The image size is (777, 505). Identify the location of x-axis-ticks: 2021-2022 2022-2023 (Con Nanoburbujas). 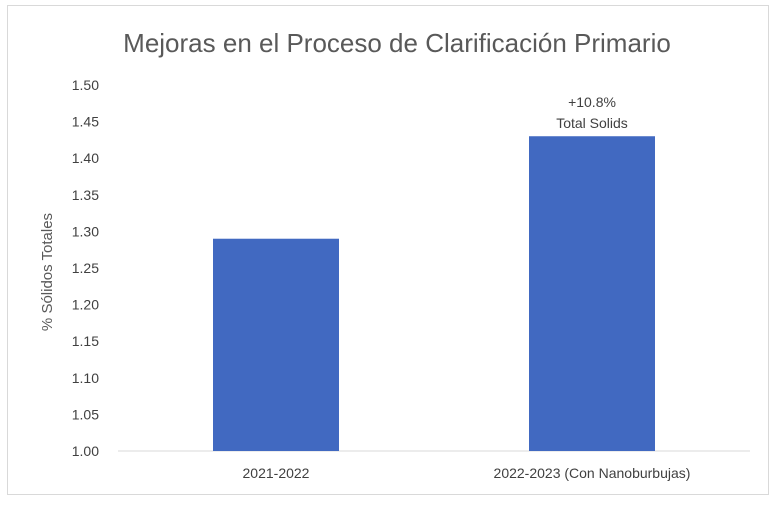
(467, 473).